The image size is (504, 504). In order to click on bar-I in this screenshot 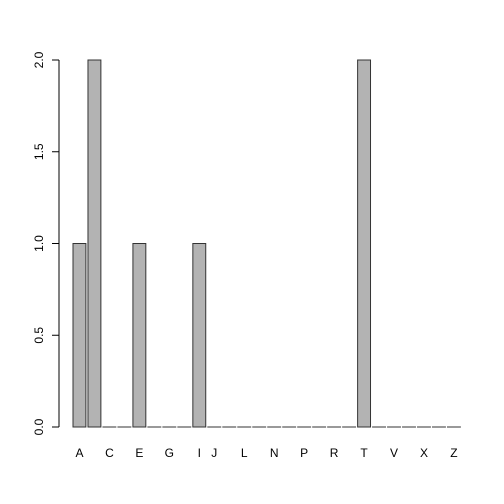, I will do `click(199, 335)`.